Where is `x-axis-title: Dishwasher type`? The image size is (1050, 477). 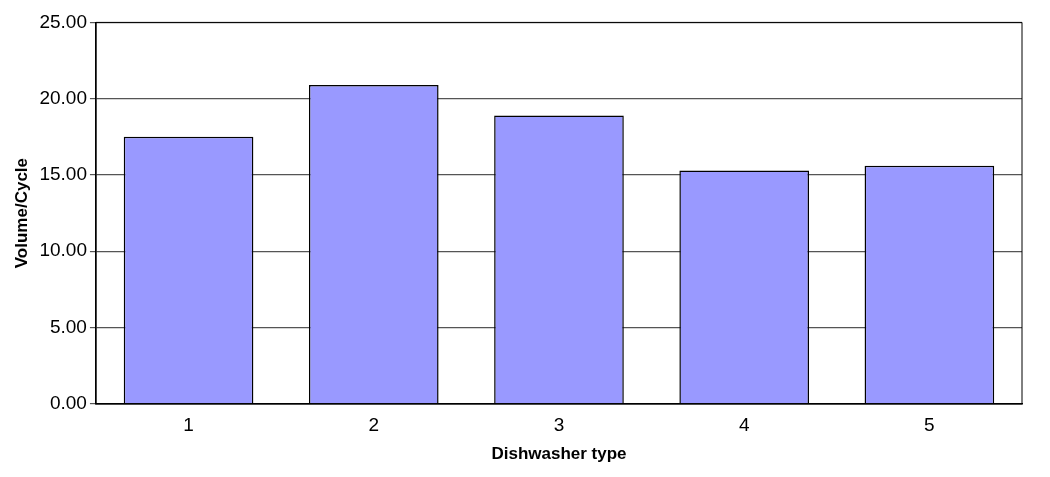 x-axis-title: Dishwasher type is located at coordinates (559, 454).